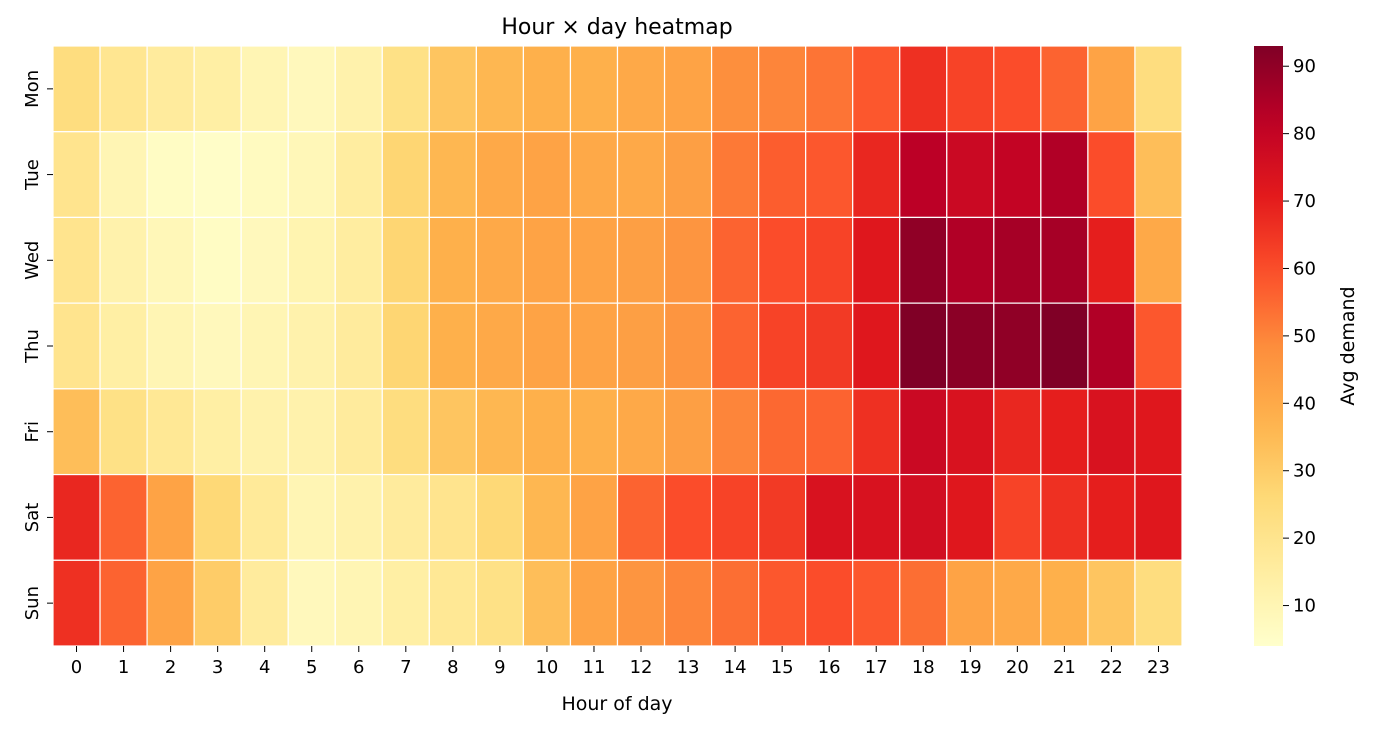 The width and height of the screenshot is (1373, 730). I want to click on y-axis-ticks: Mon Tue Wed Thu Fri Sat Sun, so click(37, 345).